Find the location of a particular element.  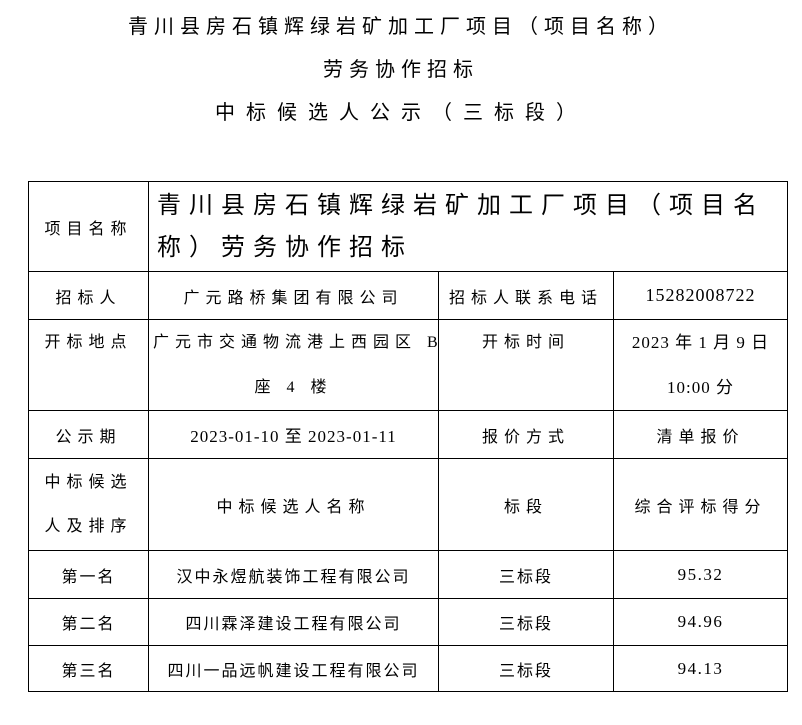

project-name-value-cell: 青川县房石镇辉绿岩矿加工厂项目（项目名 称）劳务协作招标 is located at coordinates (468, 226).